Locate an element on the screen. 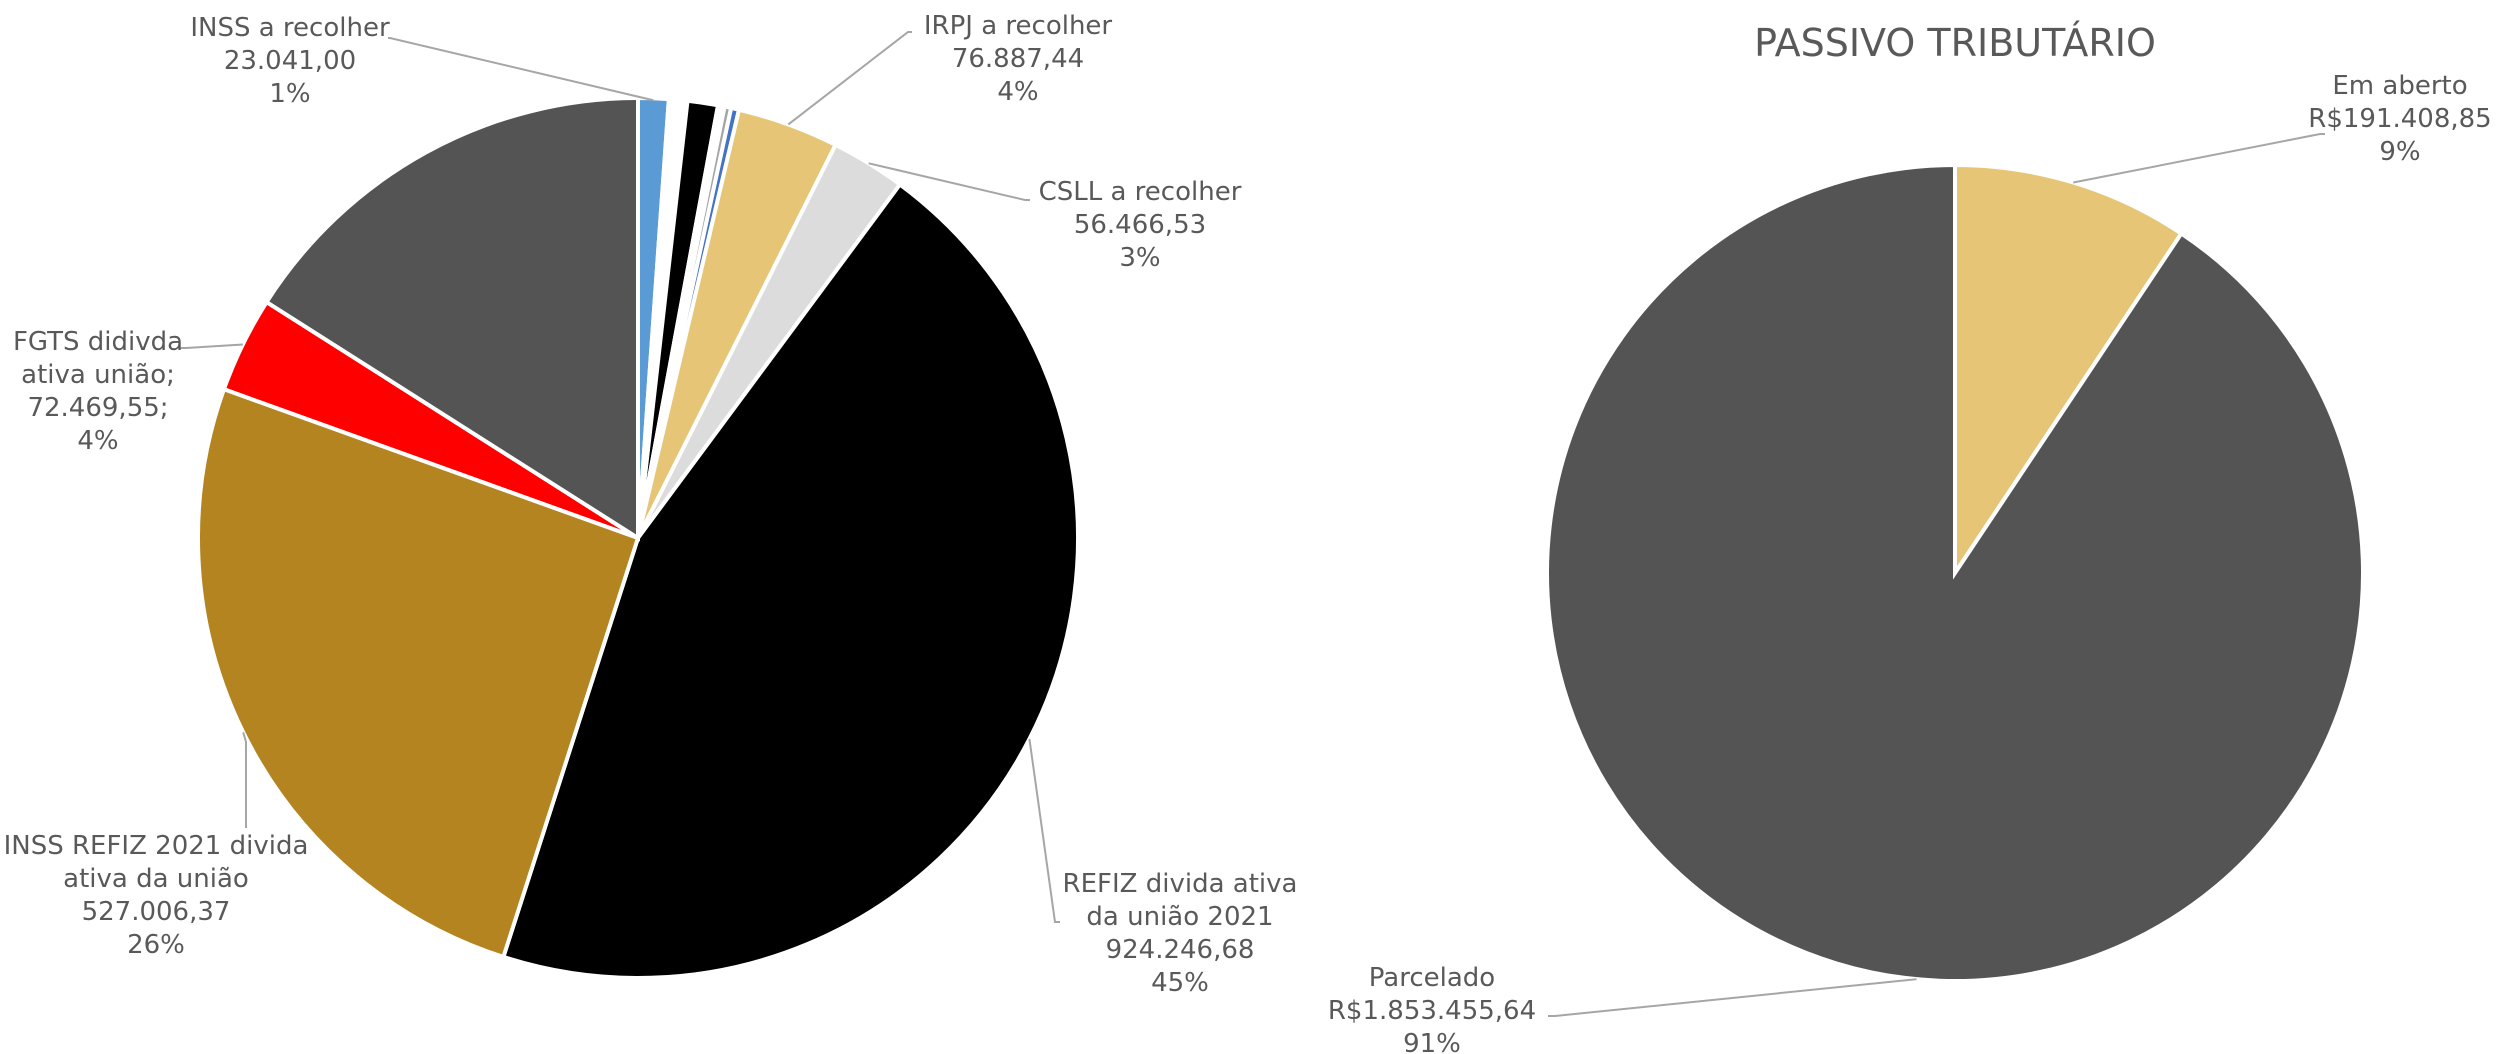 Image resolution: width=2512 pixels, height=1054 pixels. leader-refiz is located at coordinates (1044, 830).